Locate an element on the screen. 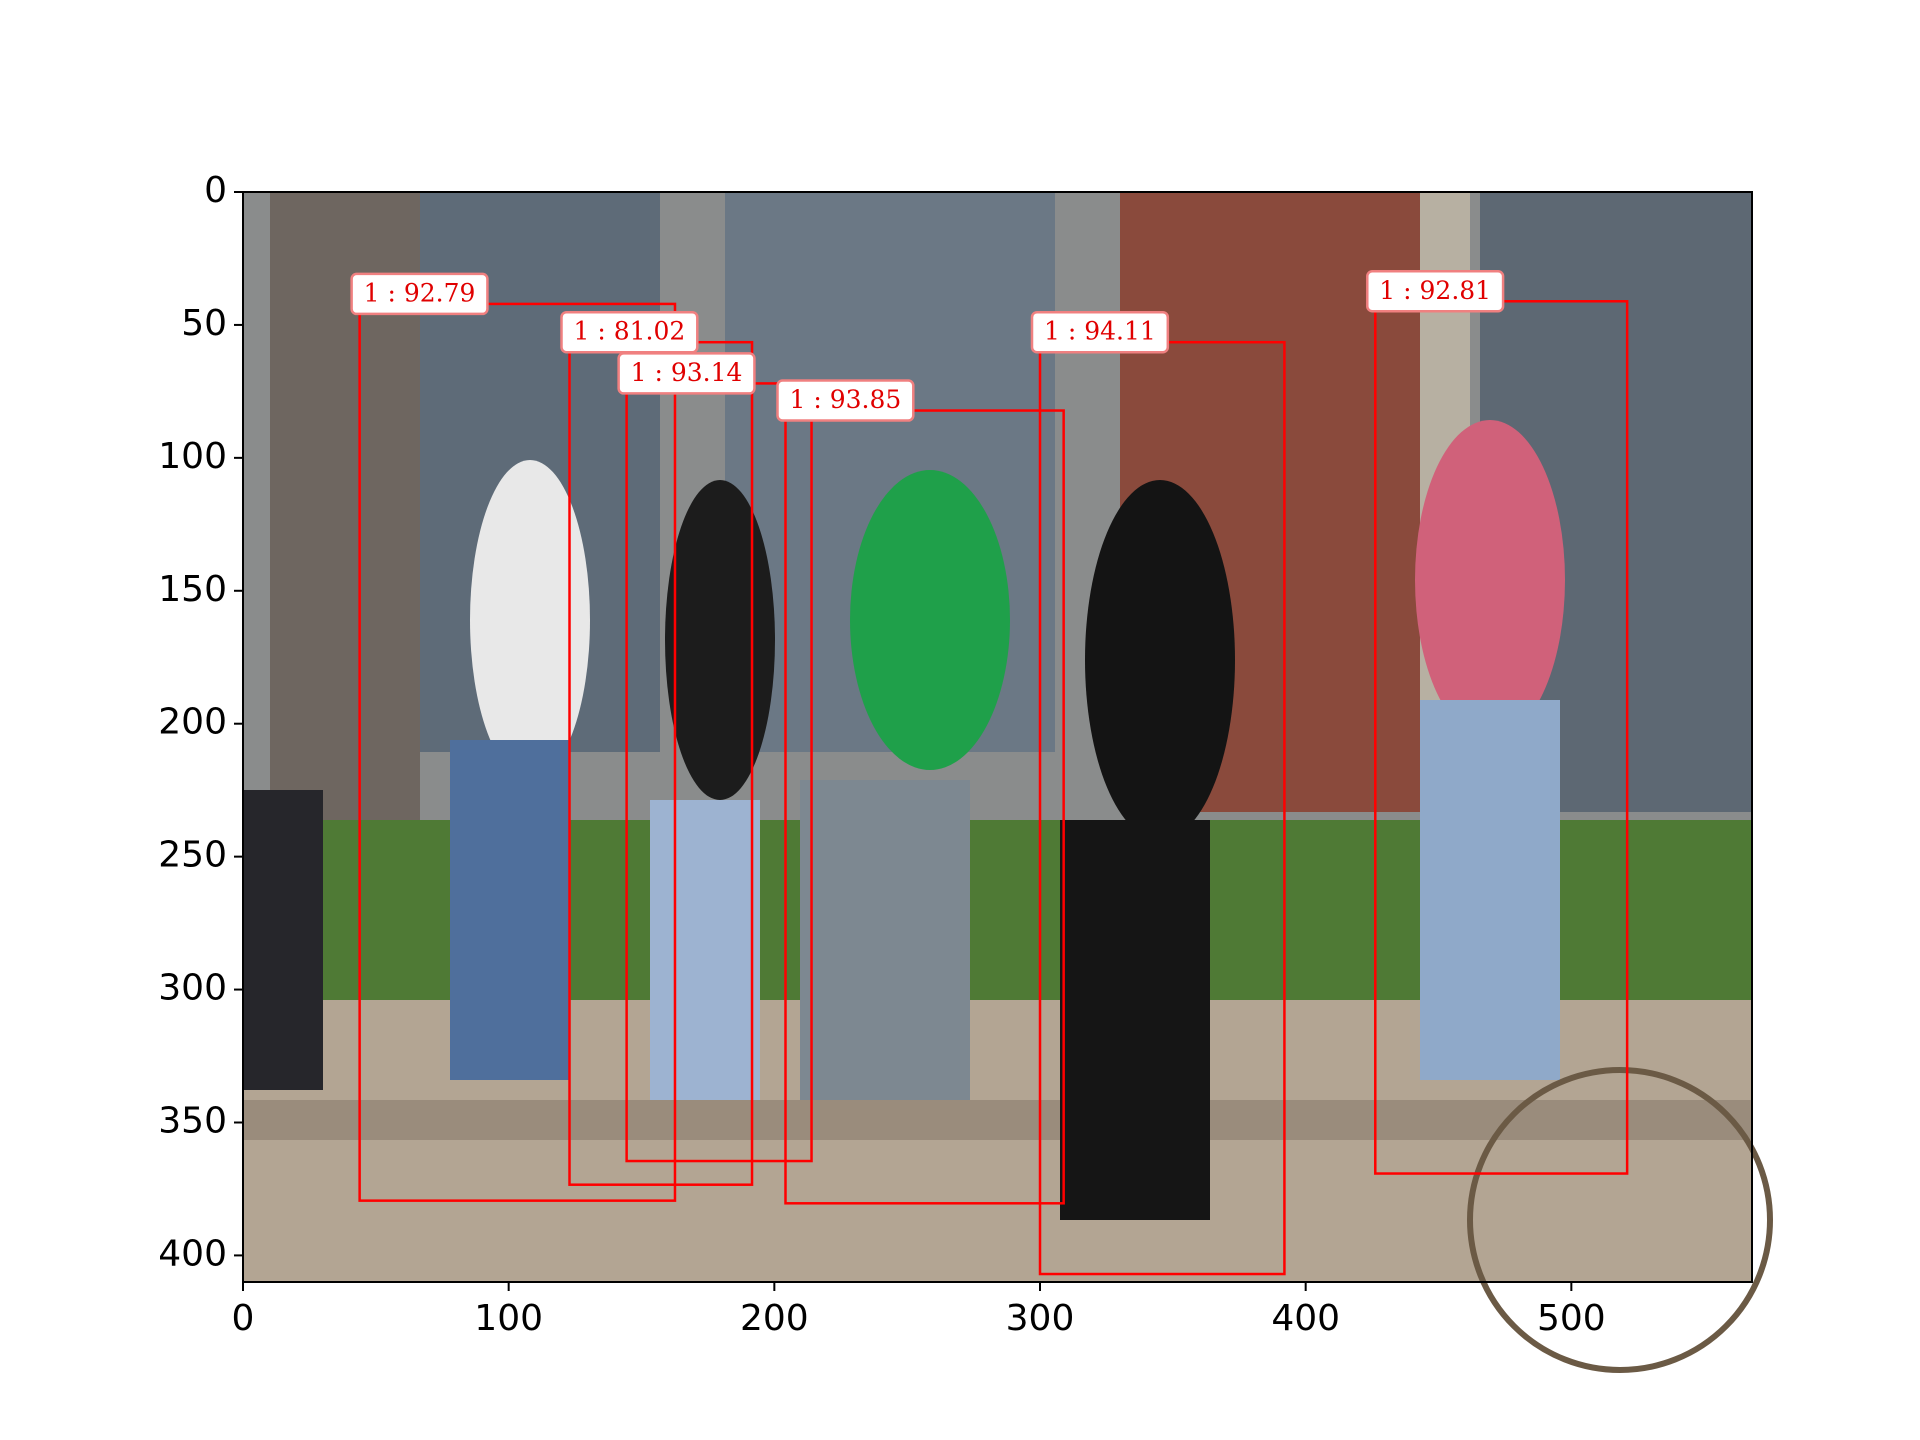  box-label: 1 : 94.11 is located at coordinates (1100, 331).